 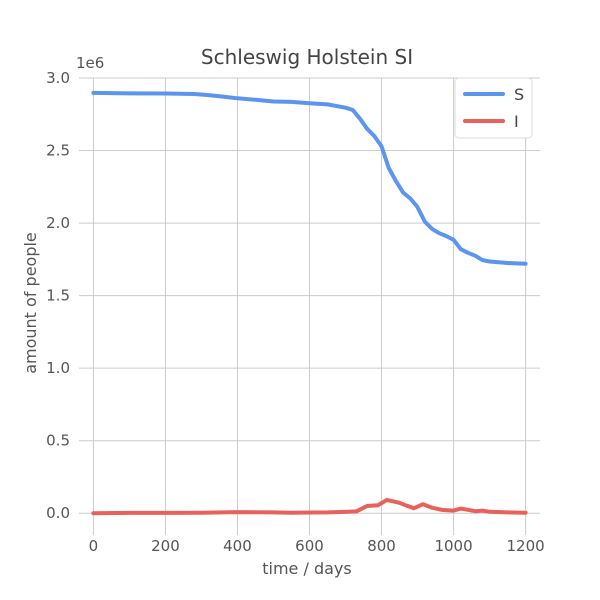 What do you see at coordinates (58, 296) in the screenshot?
I see `y-tick-label: 1.5` at bounding box center [58, 296].